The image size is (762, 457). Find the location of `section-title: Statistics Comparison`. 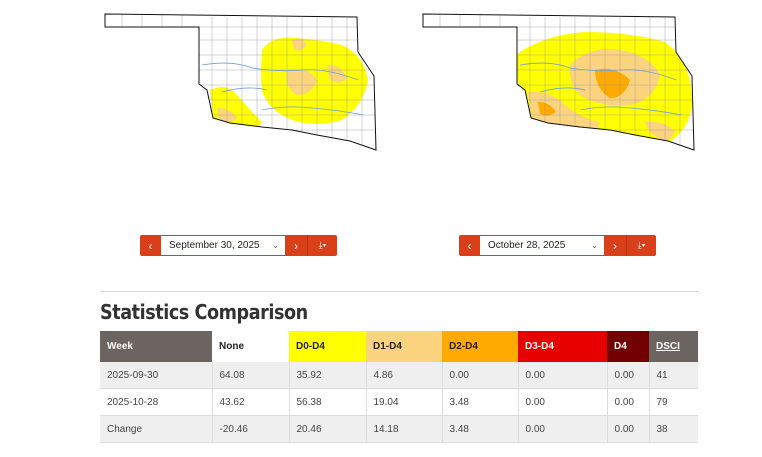

section-title: Statistics Comparison is located at coordinates (204, 312).